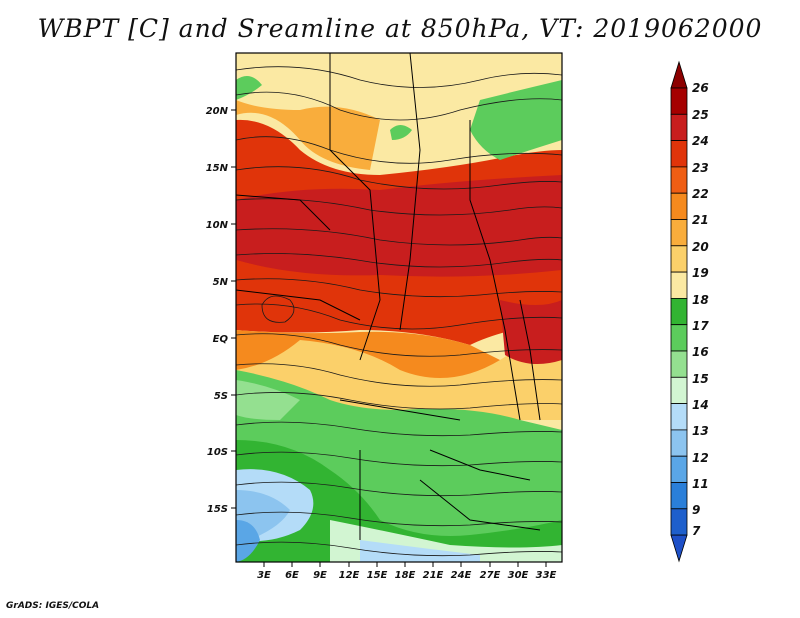 This screenshot has height=618, width=800. What do you see at coordinates (217, 310) in the screenshot?
I see `lat-labels: 20N 15N 10N 5N EQ 5S 10S 15S` at bounding box center [217, 310].